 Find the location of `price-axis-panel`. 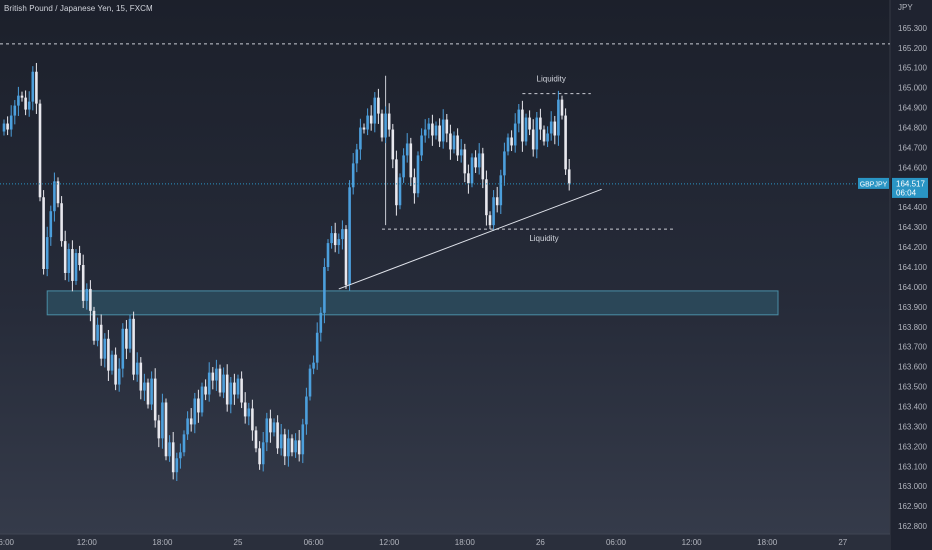

price-axis-panel is located at coordinates (911, 275).